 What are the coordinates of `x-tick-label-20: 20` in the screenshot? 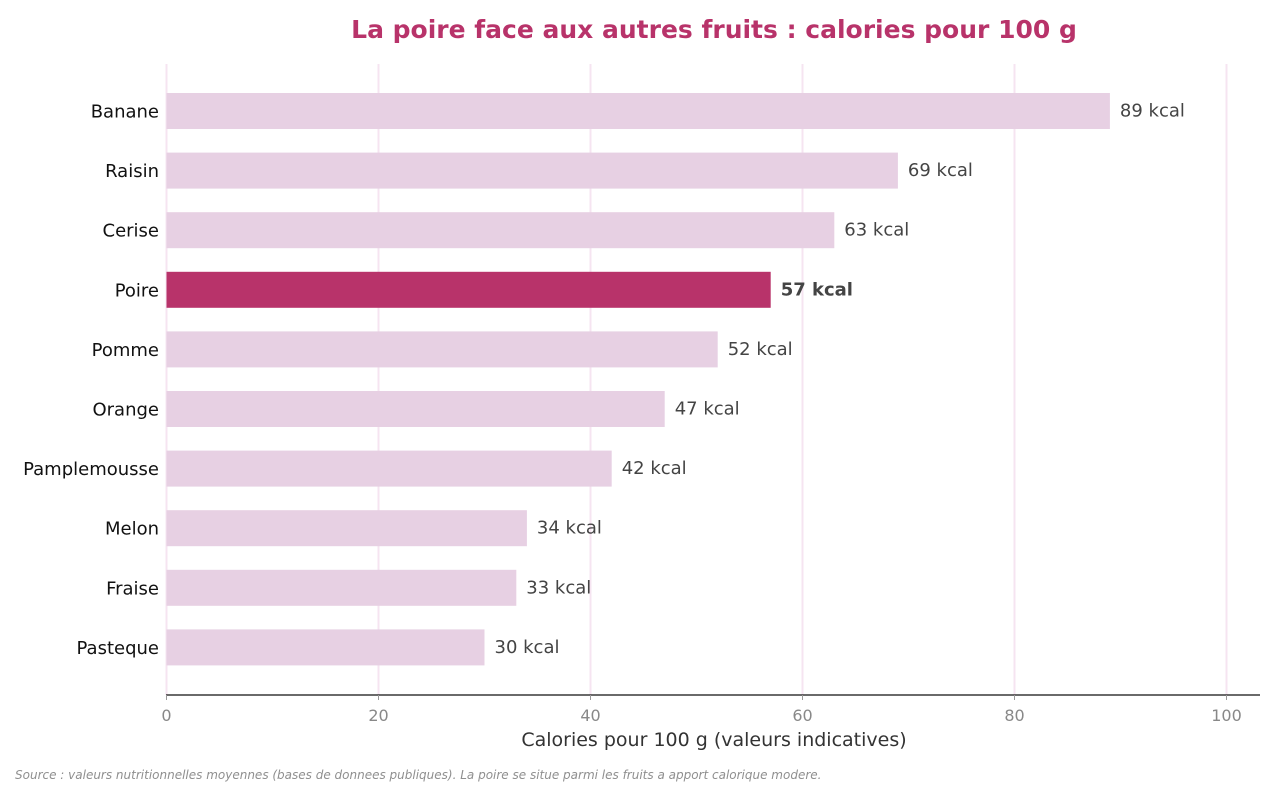 It's located at (378, 715).